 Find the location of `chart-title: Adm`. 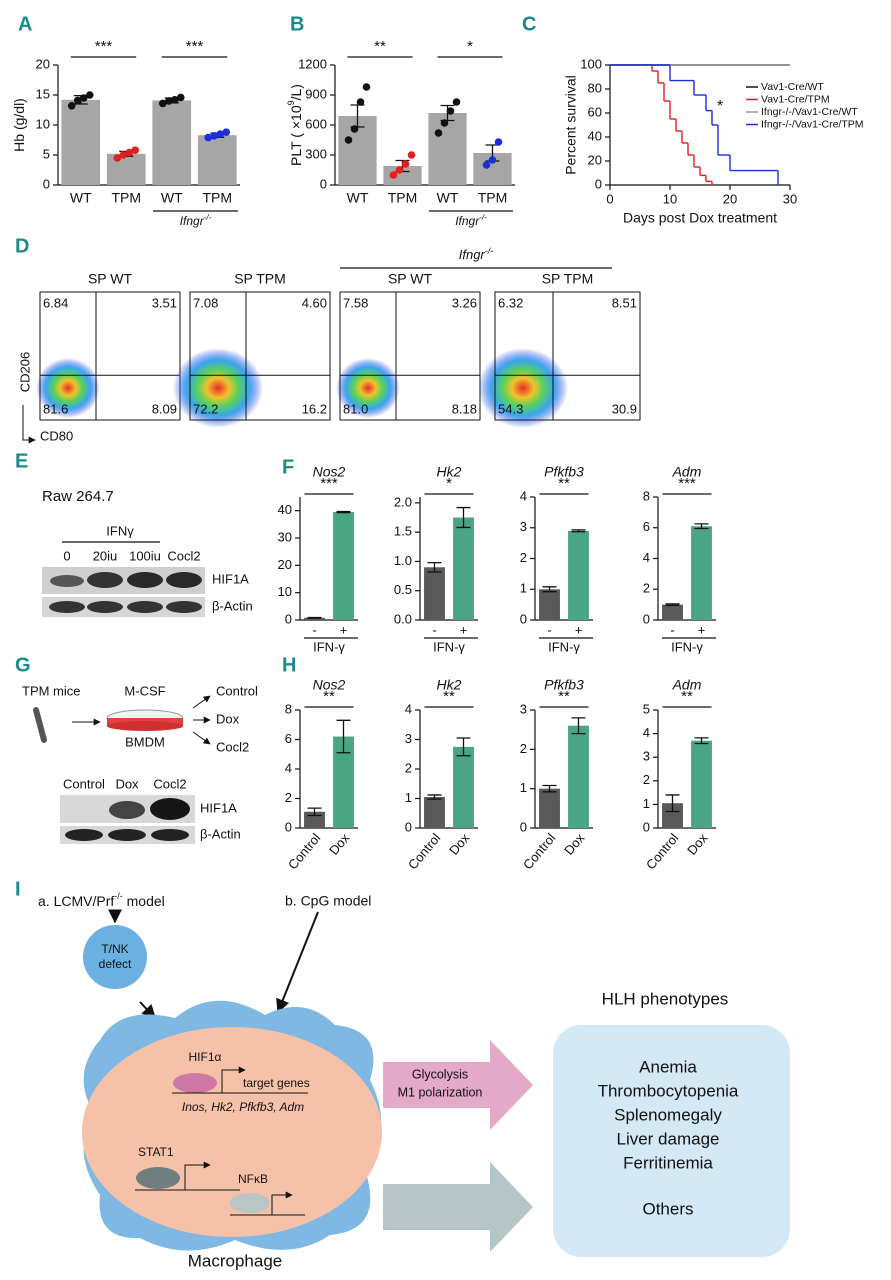

chart-title: Adm is located at coordinates (687, 472).